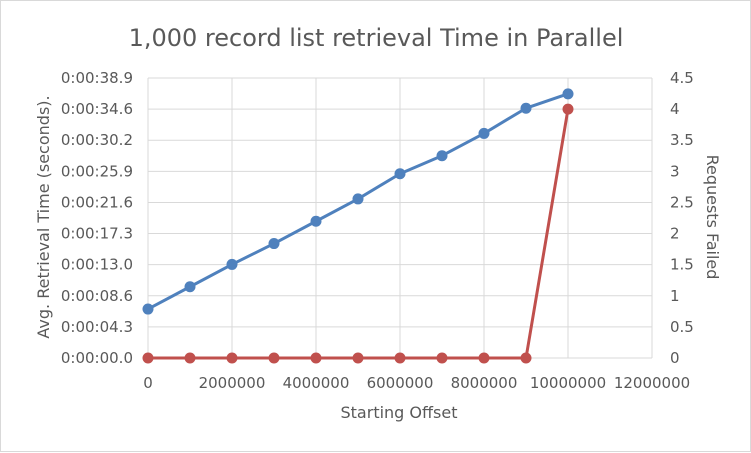  What do you see at coordinates (682, 140) in the screenshot?
I see `y2-tick-label: 3.5` at bounding box center [682, 140].